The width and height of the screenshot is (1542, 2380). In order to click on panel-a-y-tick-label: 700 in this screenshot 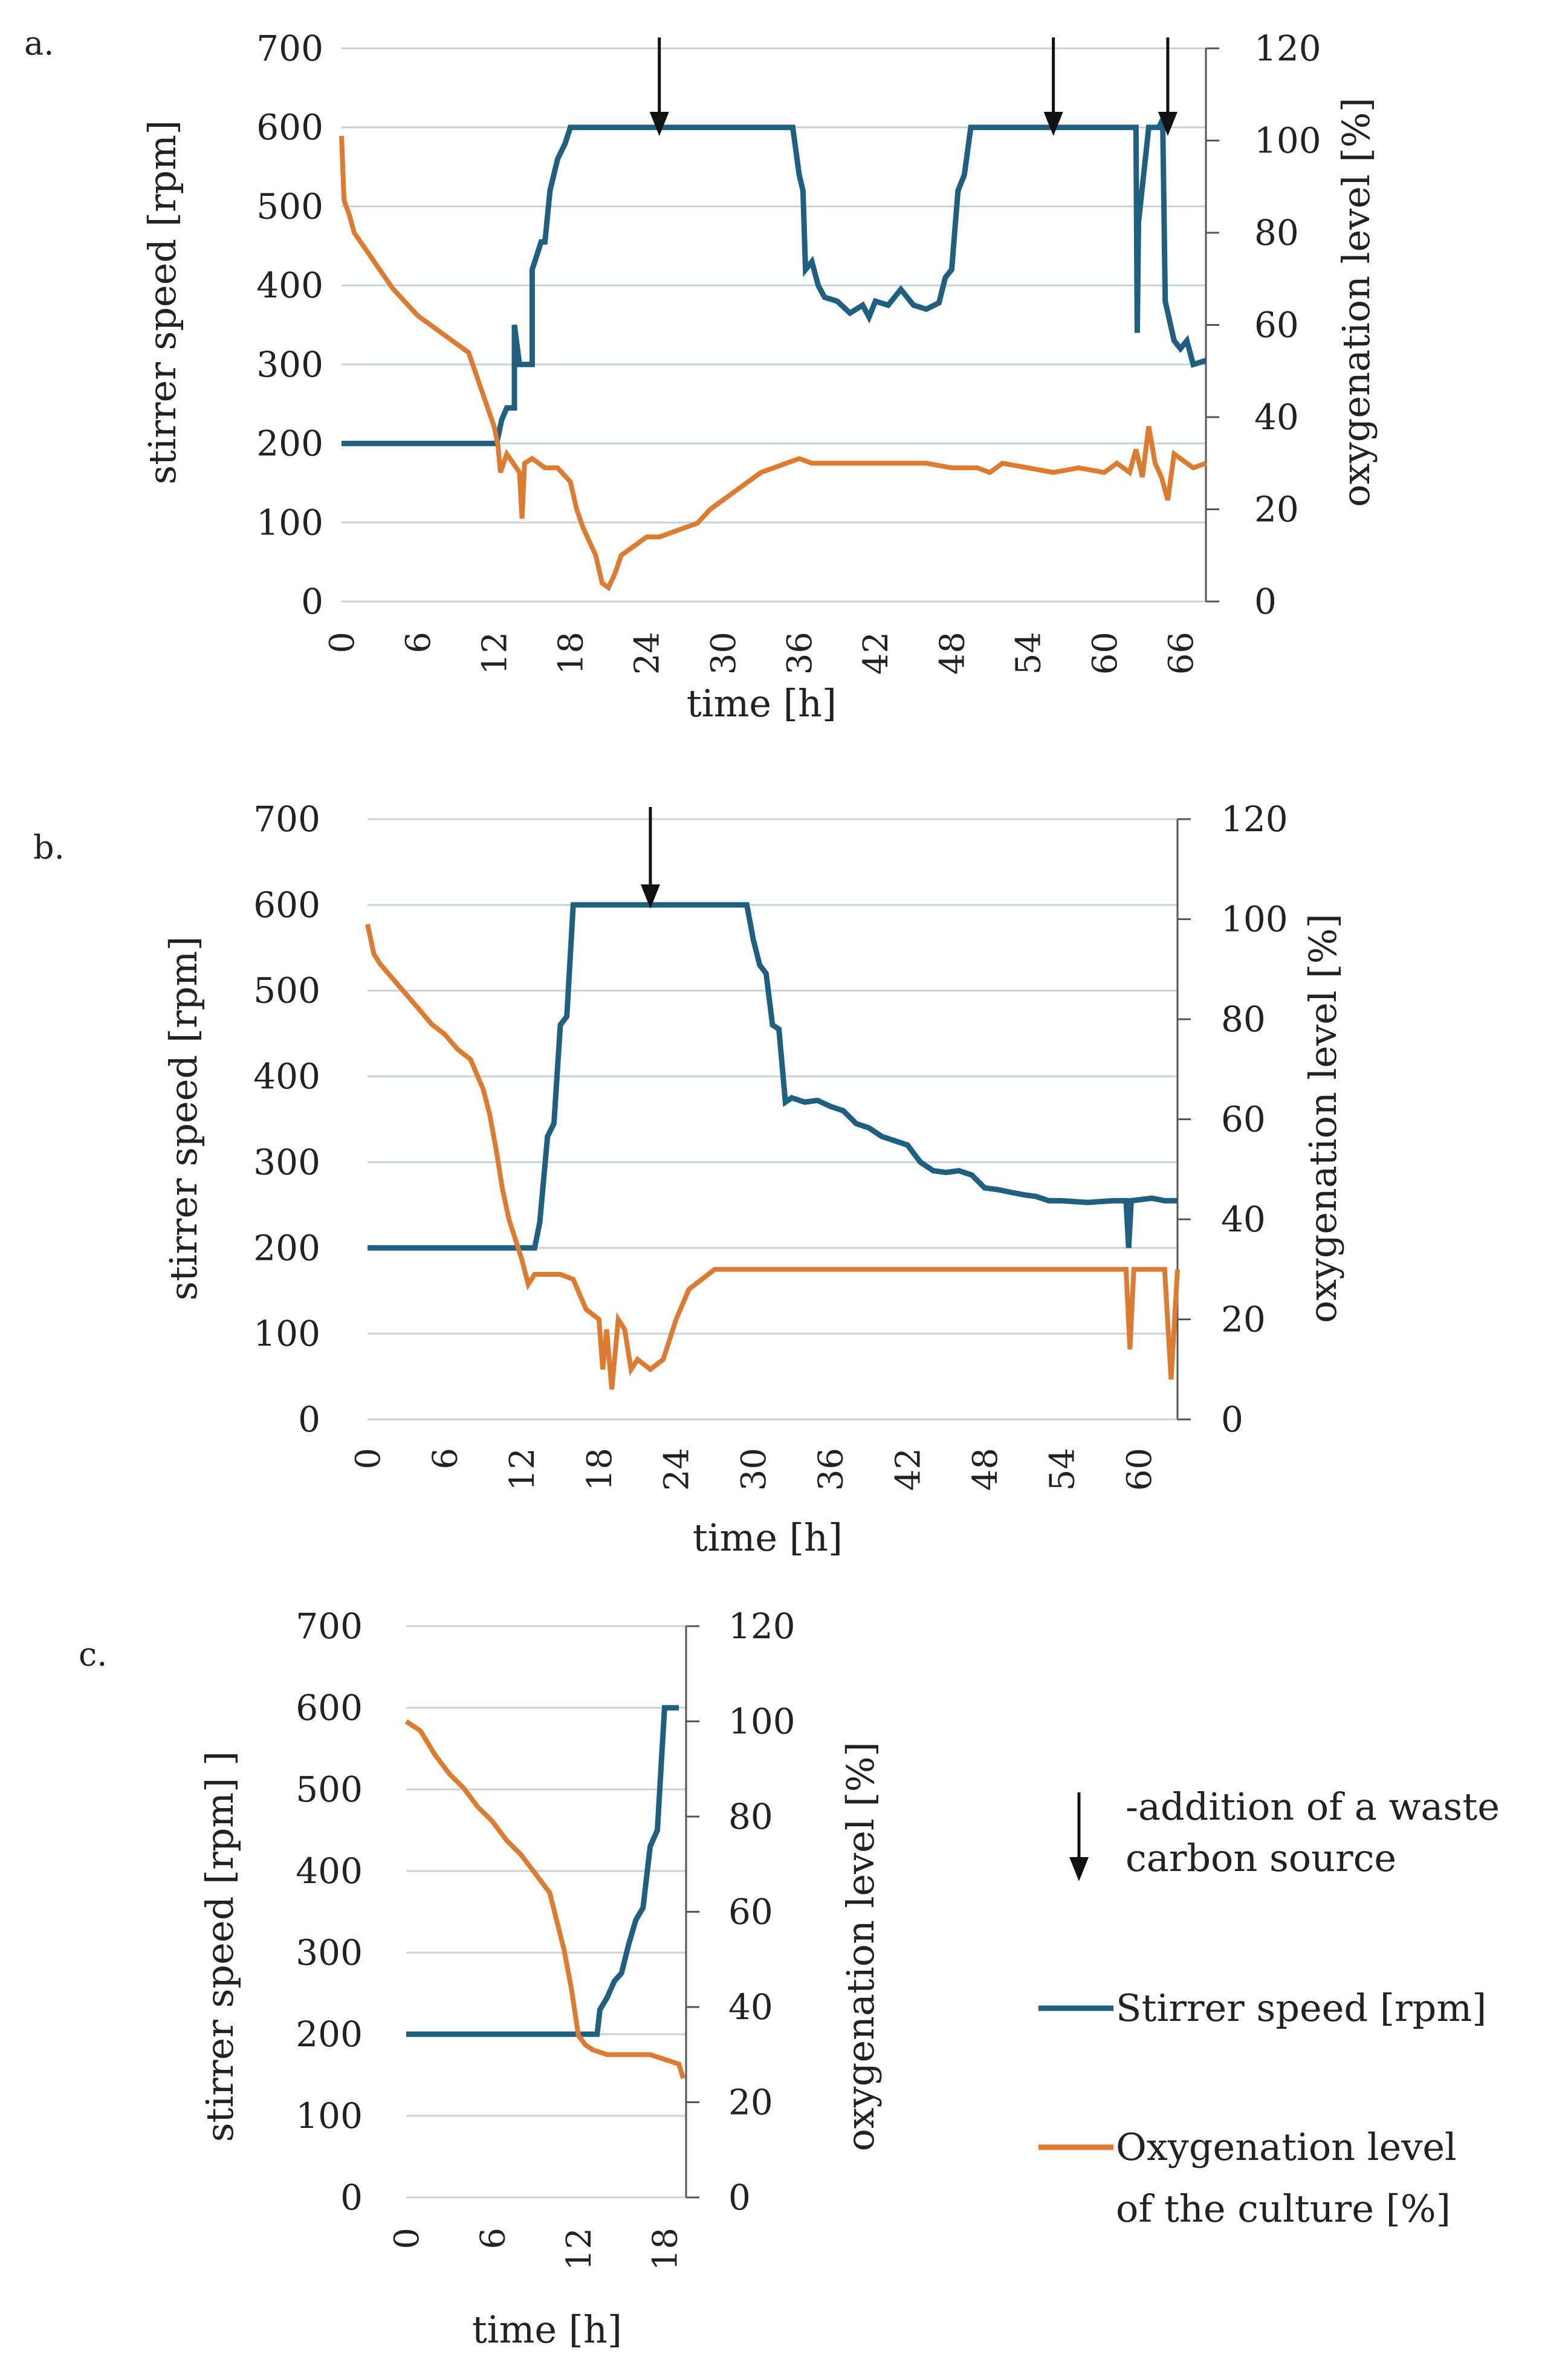, I will do `click(289, 48)`.